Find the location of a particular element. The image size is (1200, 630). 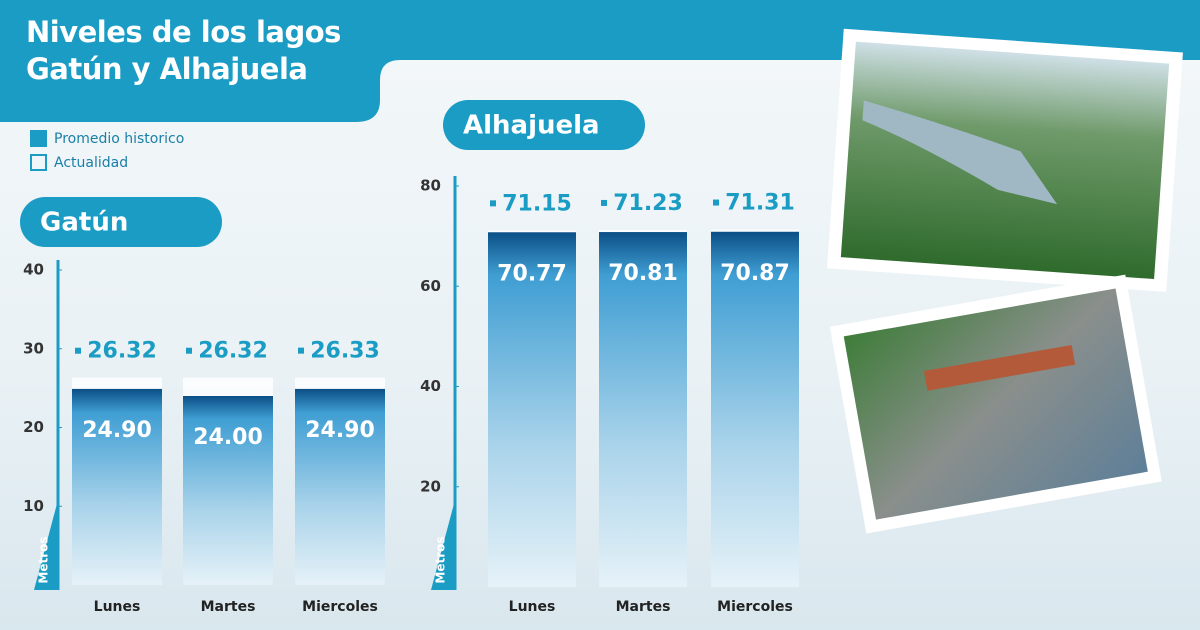

historic-value: 71.31 is located at coordinates (760, 203).